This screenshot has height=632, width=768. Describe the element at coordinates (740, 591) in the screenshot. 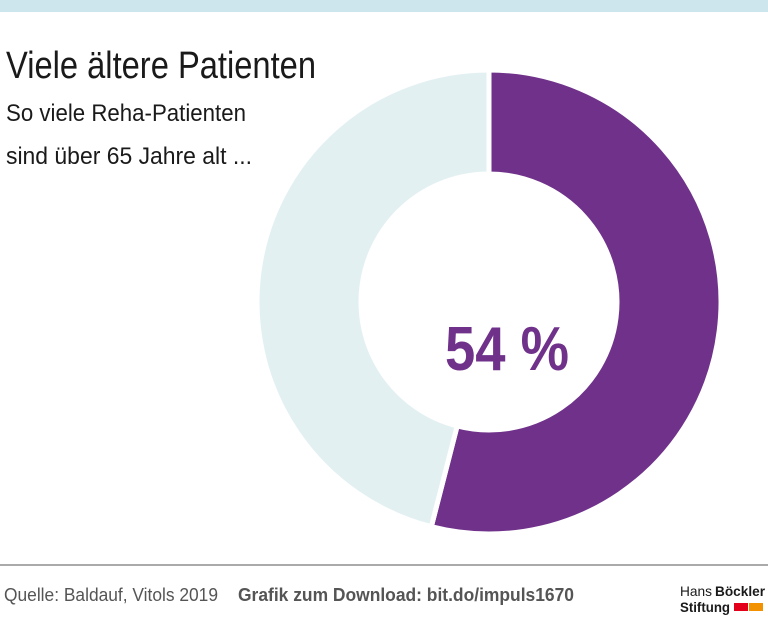

I see `logo-text: Böckler` at that location.